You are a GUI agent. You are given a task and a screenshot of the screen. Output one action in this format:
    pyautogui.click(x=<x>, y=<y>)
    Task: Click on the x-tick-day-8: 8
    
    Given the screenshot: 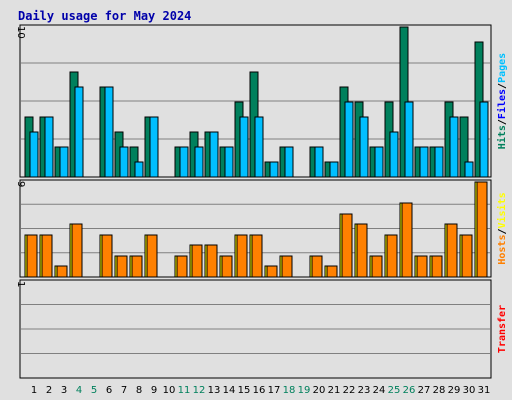 What is the action you would take?
    pyautogui.click(x=139, y=390)
    